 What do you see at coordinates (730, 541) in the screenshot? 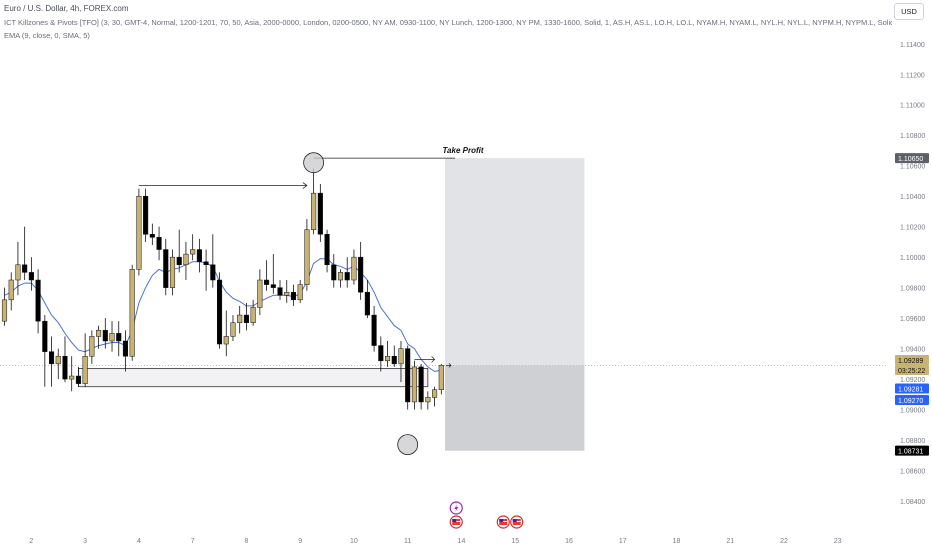
I see `time-axis-label: 21` at bounding box center [730, 541].